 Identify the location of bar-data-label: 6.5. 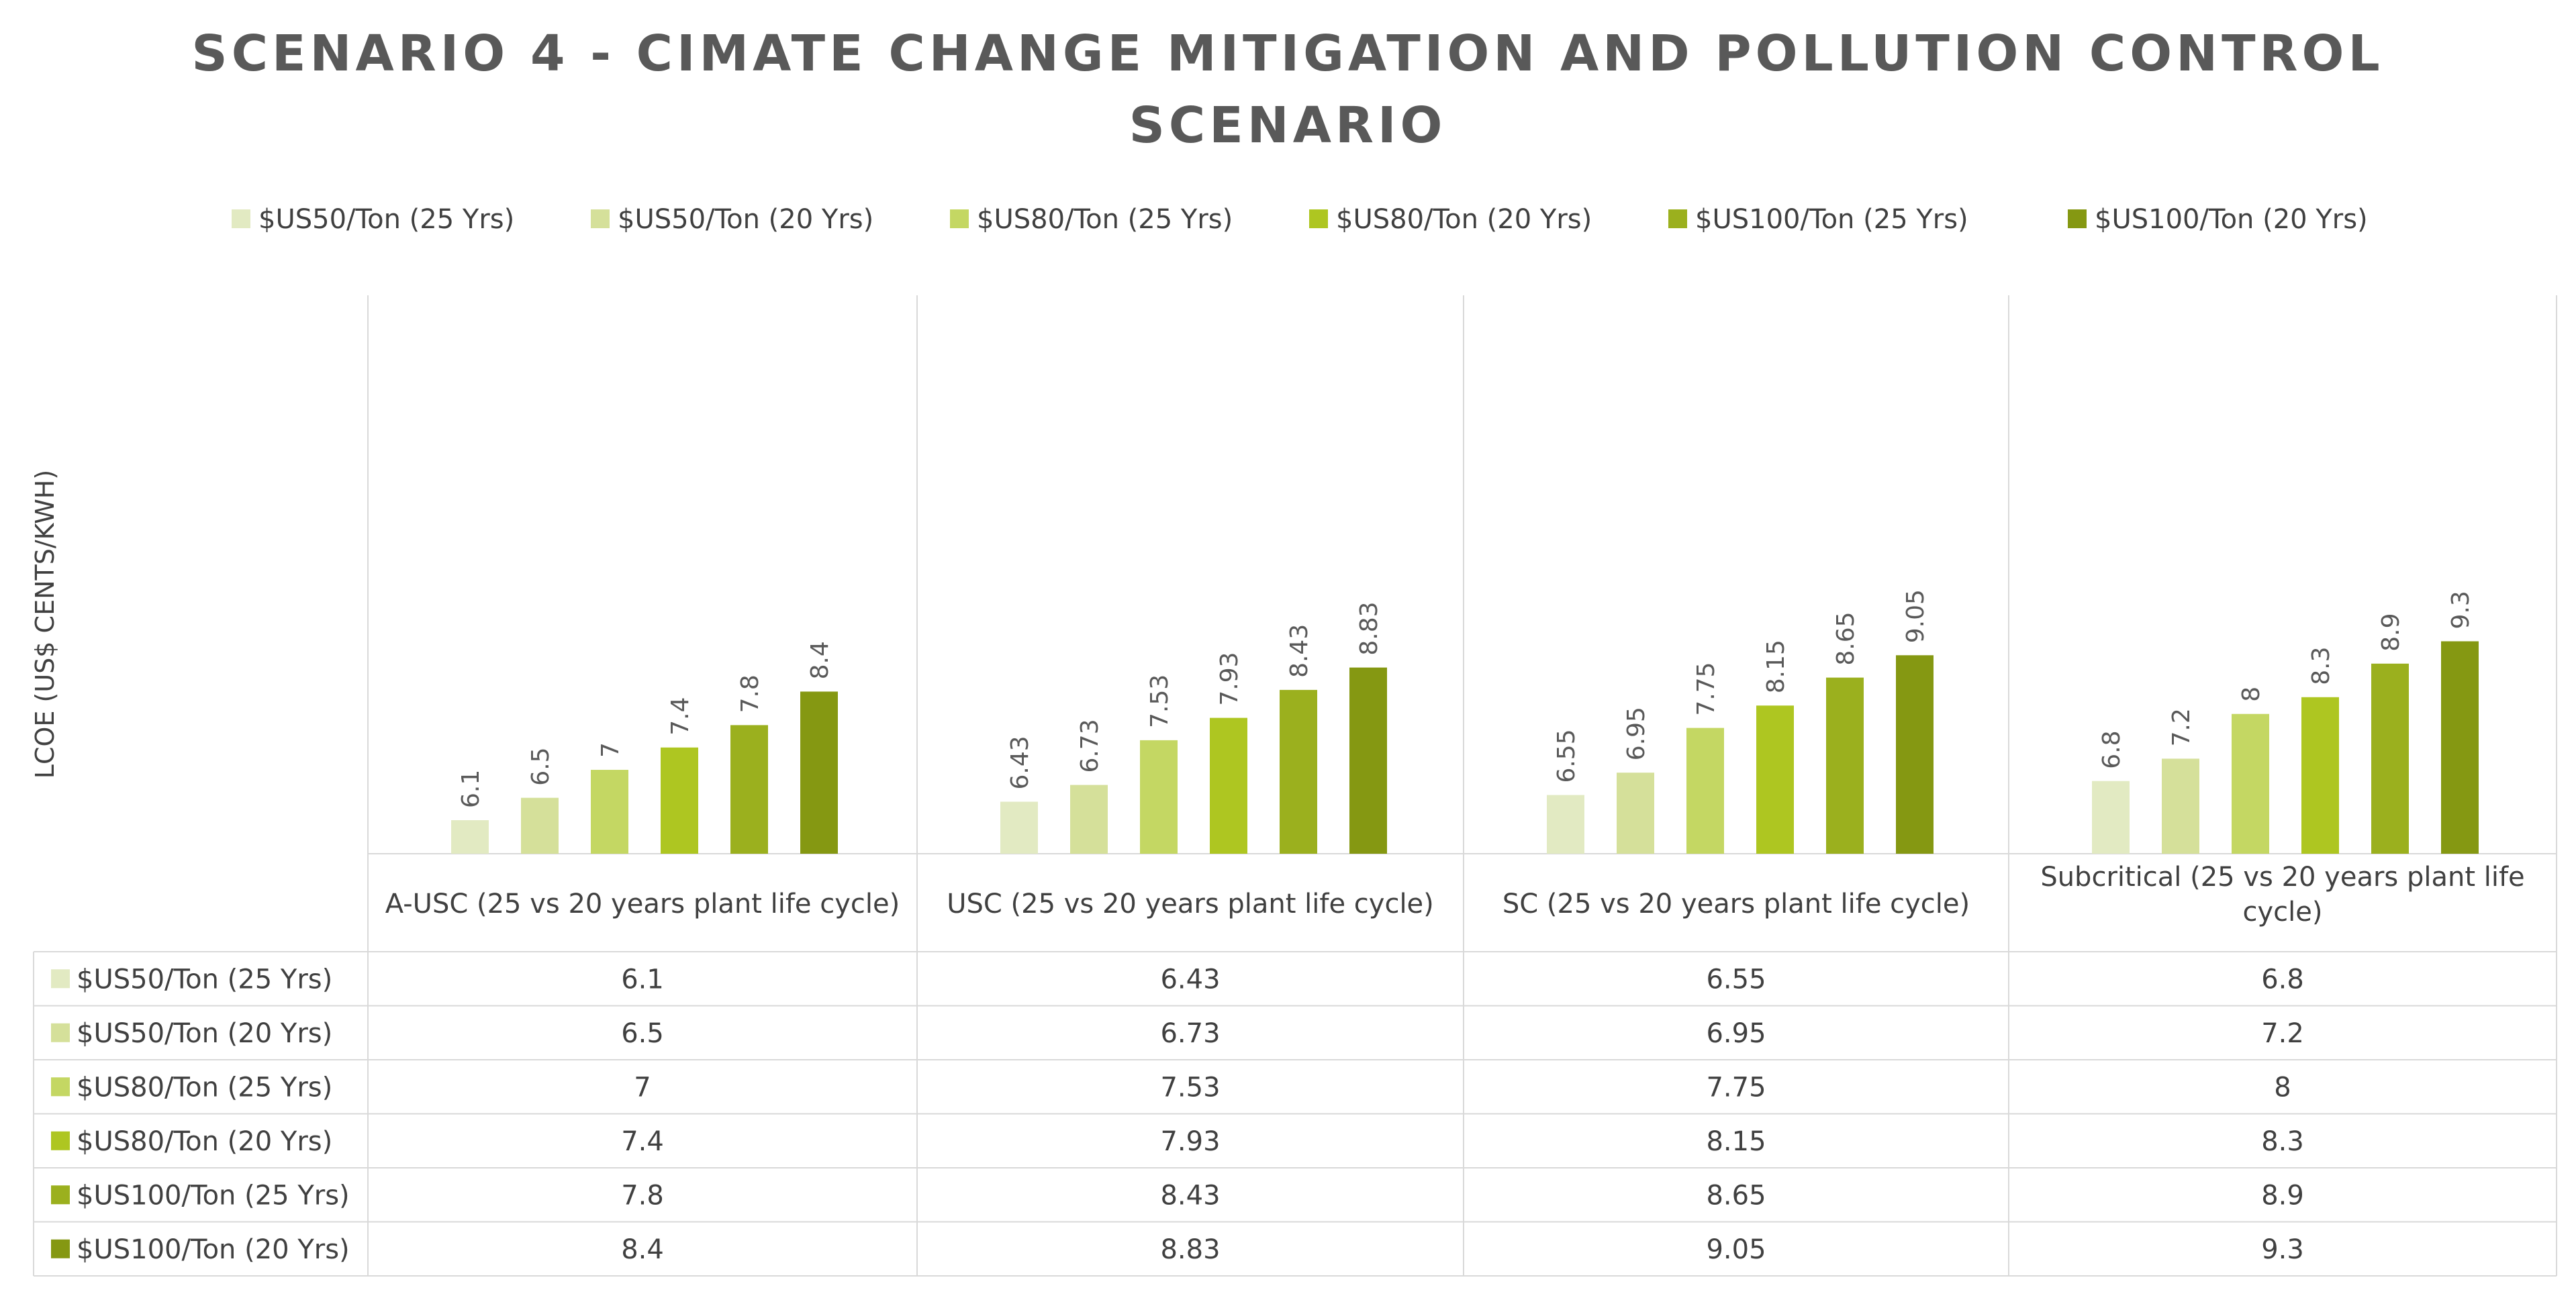
(541, 766).